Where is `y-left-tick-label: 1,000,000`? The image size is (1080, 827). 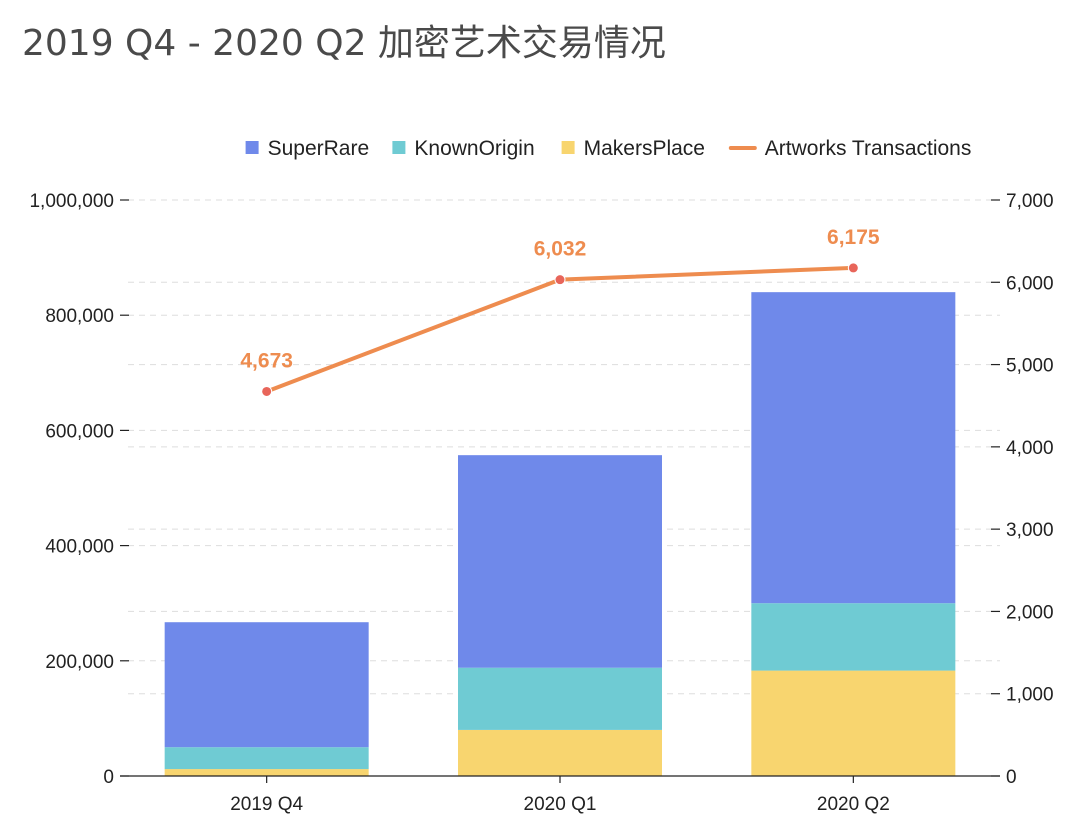
y-left-tick-label: 1,000,000 is located at coordinates (71, 201).